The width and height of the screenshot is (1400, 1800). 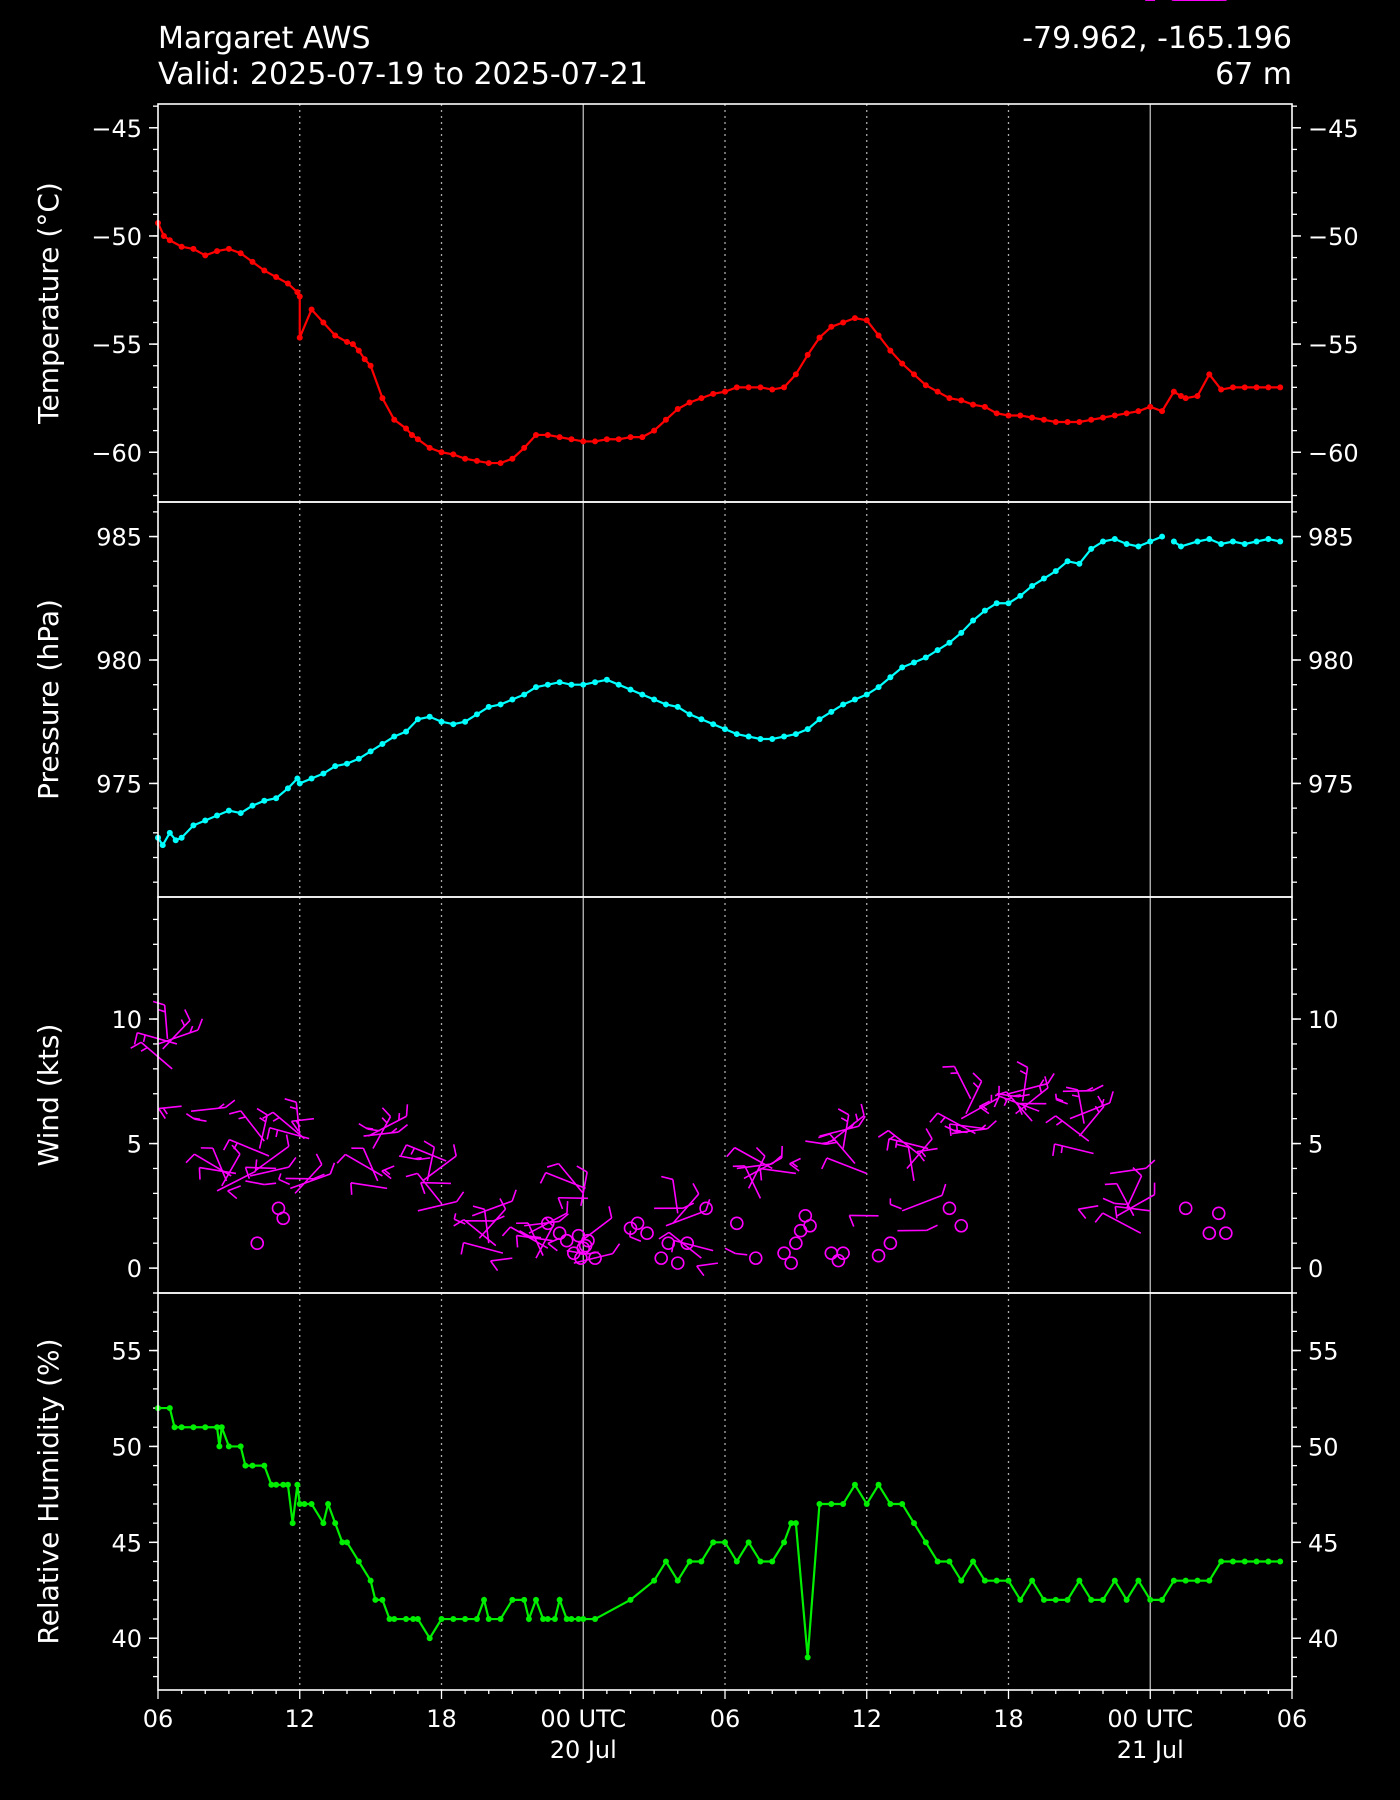 What do you see at coordinates (1323, 1543) in the screenshot?
I see `y-tick-label-right: 45` at bounding box center [1323, 1543].